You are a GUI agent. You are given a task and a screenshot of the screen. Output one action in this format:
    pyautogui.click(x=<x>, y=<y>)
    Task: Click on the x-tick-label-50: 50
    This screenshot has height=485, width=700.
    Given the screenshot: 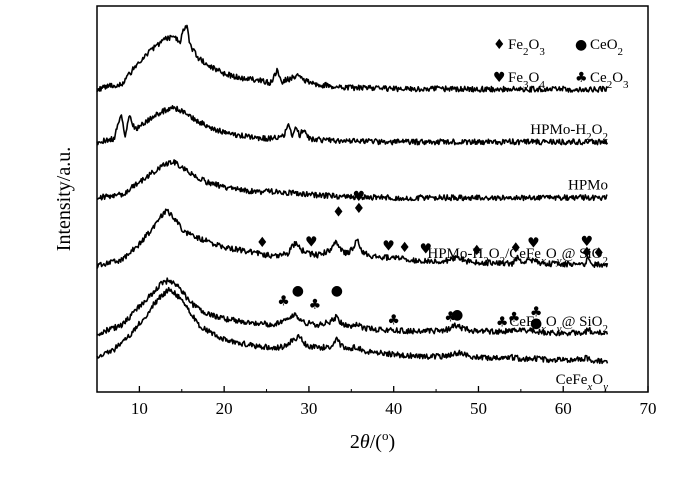 What is the action you would take?
    pyautogui.click(x=478, y=408)
    